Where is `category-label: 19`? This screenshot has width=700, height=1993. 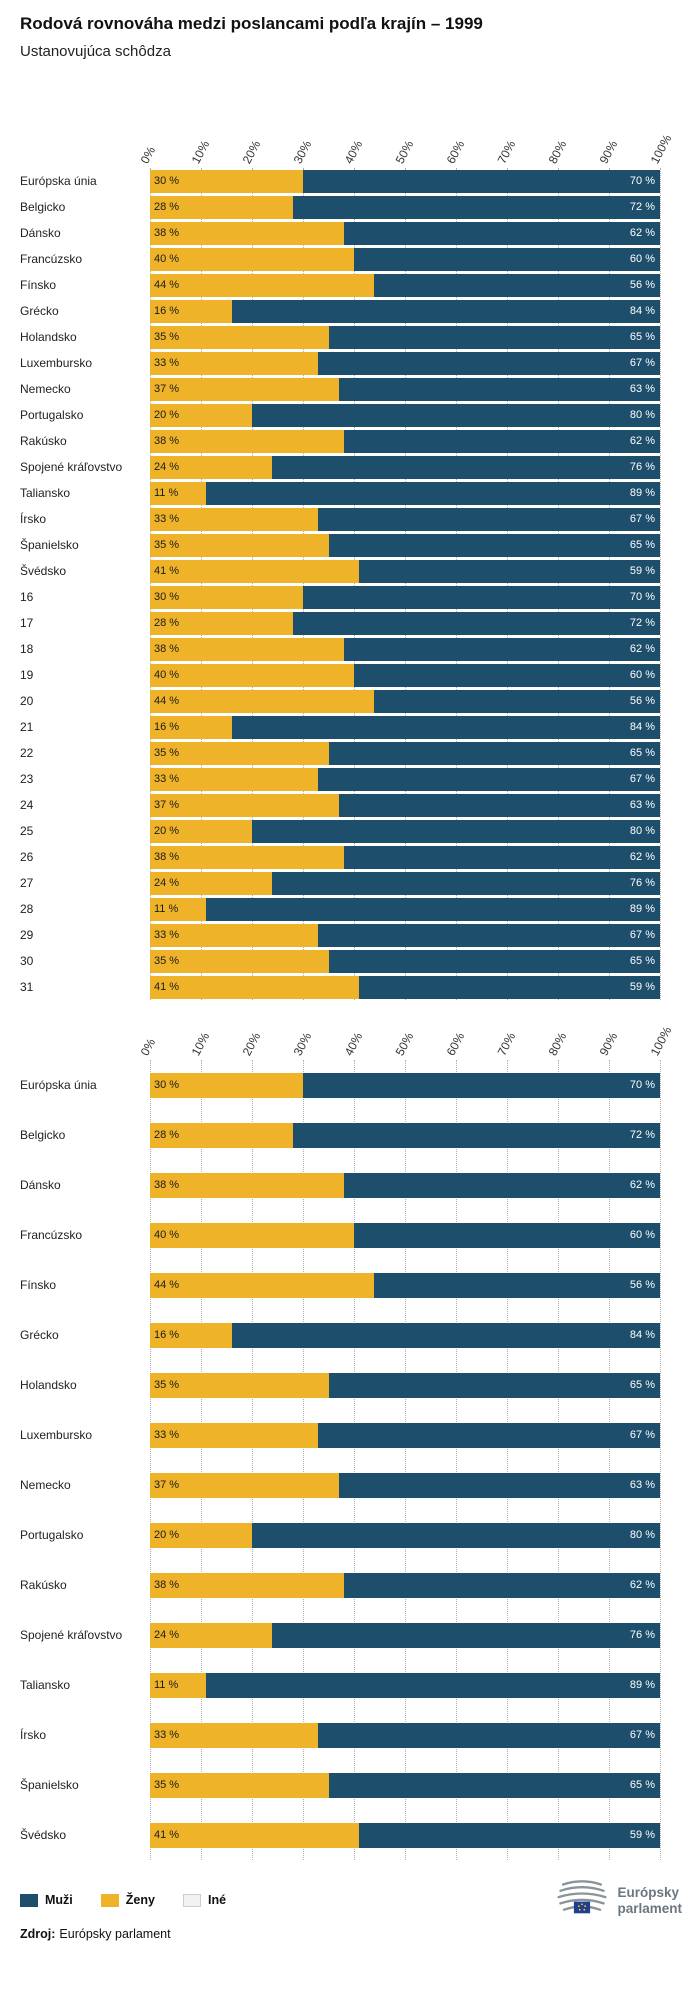
category-label: 19 is located at coordinates (27, 675).